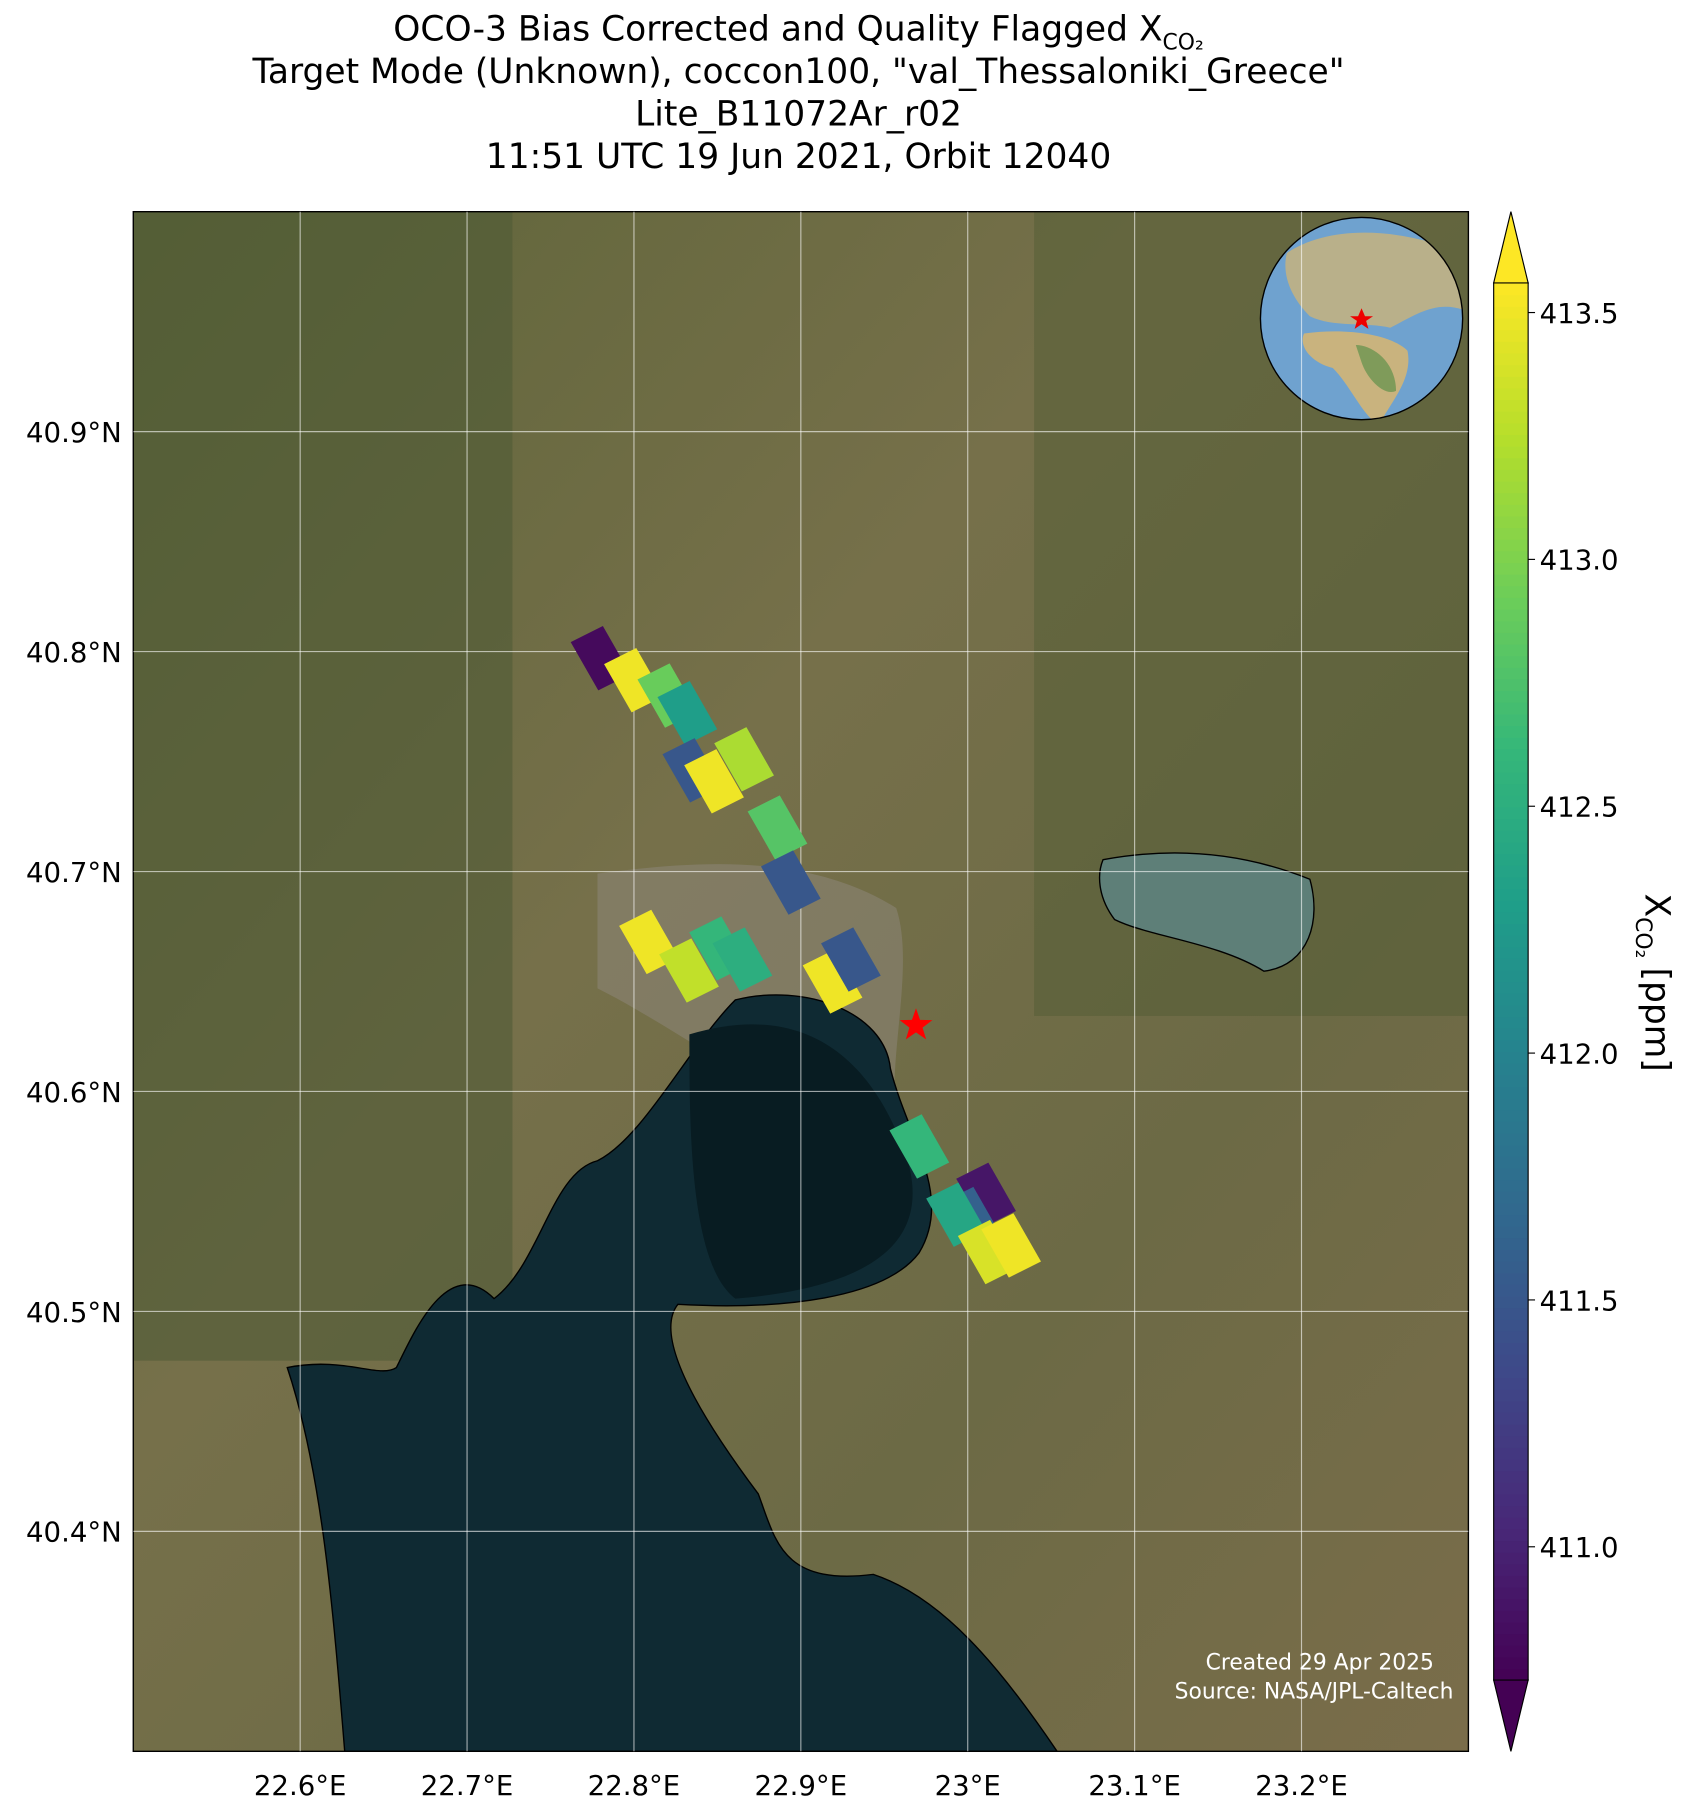 This screenshot has height=1801, width=1689. What do you see at coordinates (916, 1024) in the screenshot?
I see `target-star` at bounding box center [916, 1024].